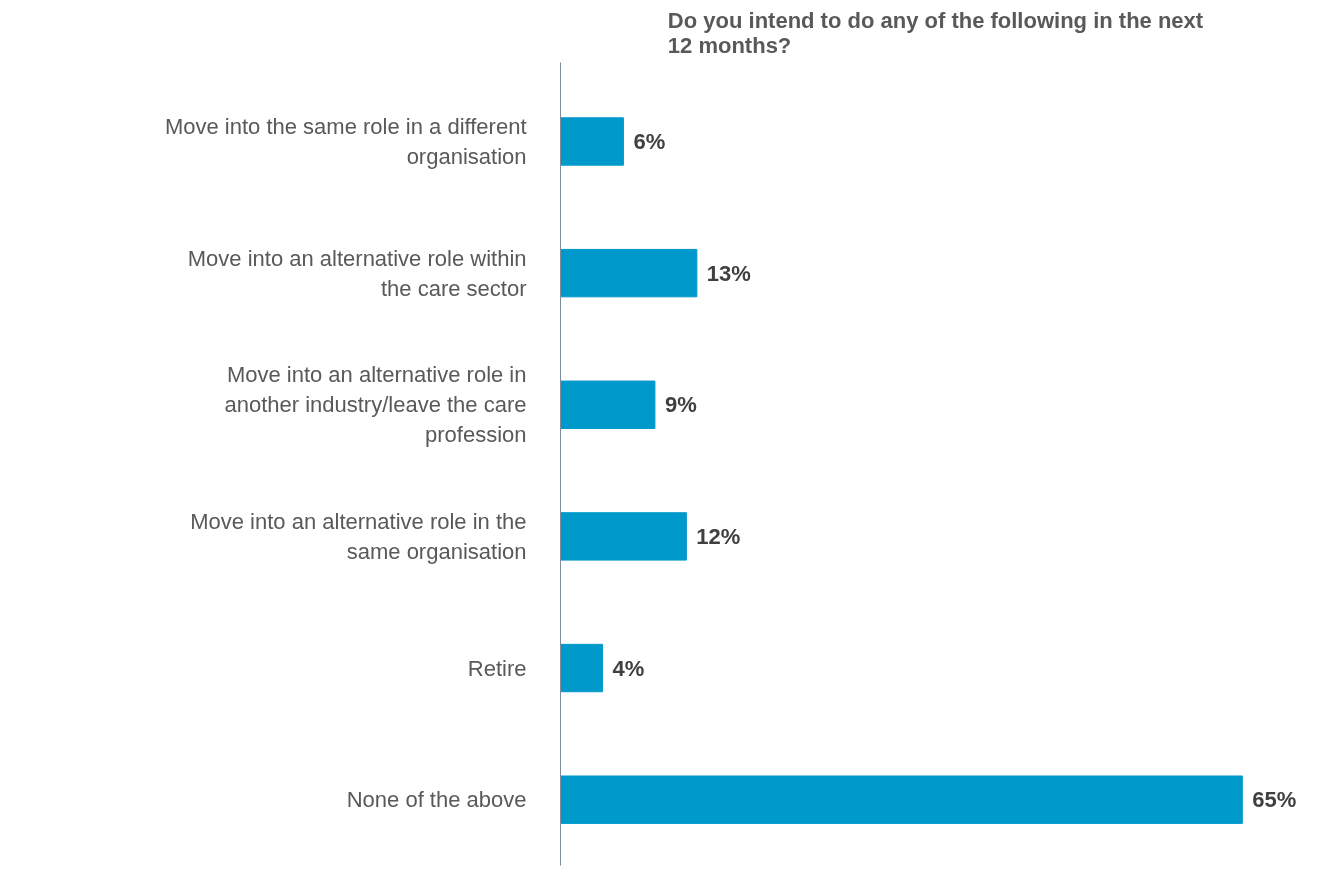 This screenshot has height=880, width=1341. Describe the element at coordinates (935, 32) in the screenshot. I see `chart-title: Do you intend to do any of the following in the next 12 months?` at that location.